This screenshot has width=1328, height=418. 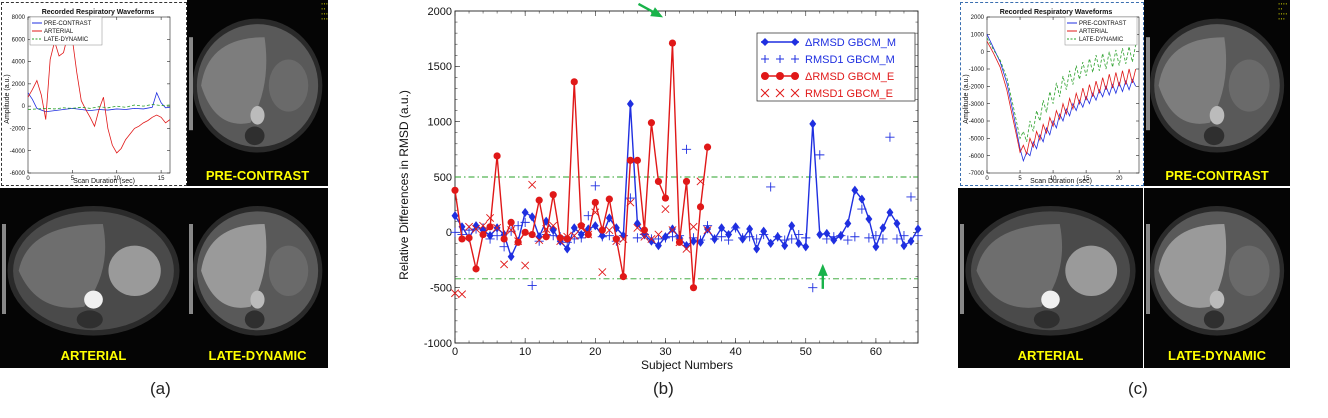 What do you see at coordinates (735, 352) in the screenshot?
I see `x-tick-label: 40` at bounding box center [735, 352].